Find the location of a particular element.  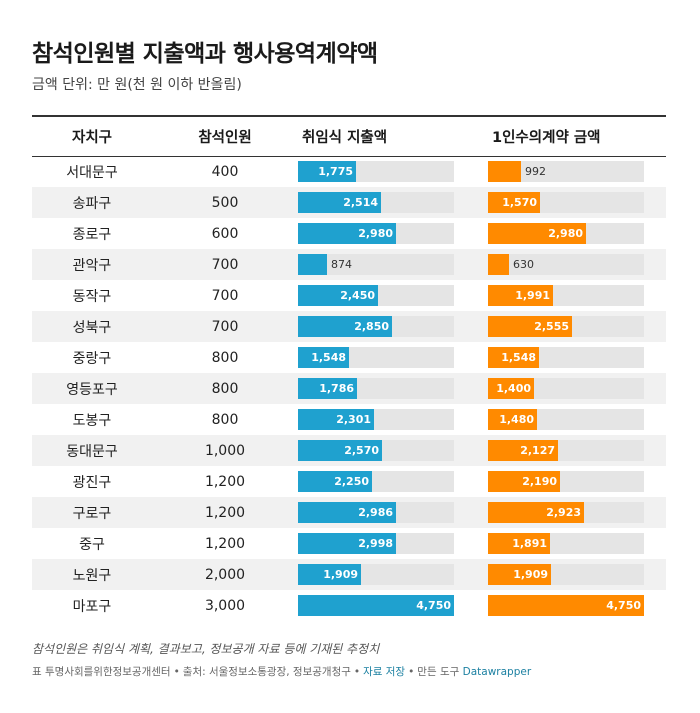

column-header-attendees: 참석인원 is located at coordinates (225, 136).